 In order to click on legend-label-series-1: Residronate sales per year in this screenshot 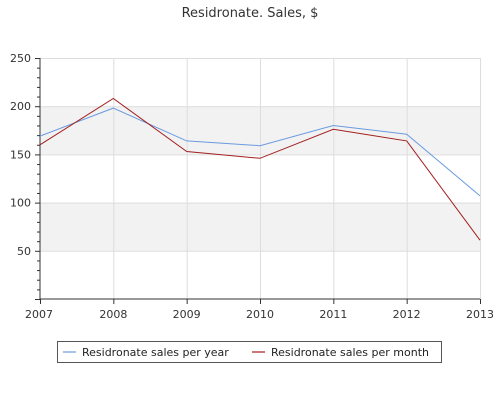, I will do `click(155, 352)`.